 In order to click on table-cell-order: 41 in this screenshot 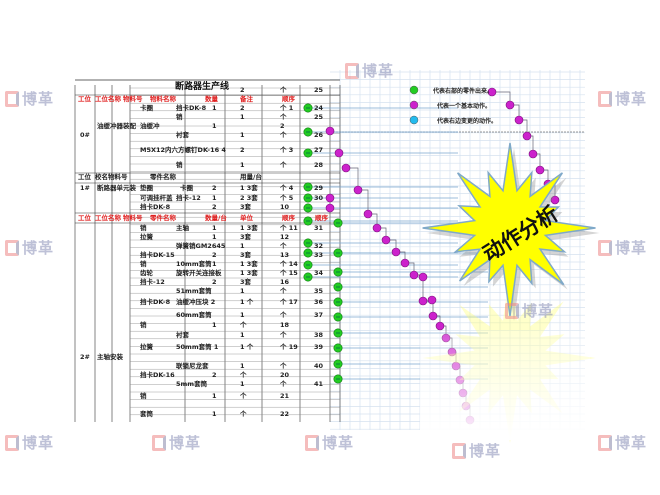, I will do `click(319, 384)`.